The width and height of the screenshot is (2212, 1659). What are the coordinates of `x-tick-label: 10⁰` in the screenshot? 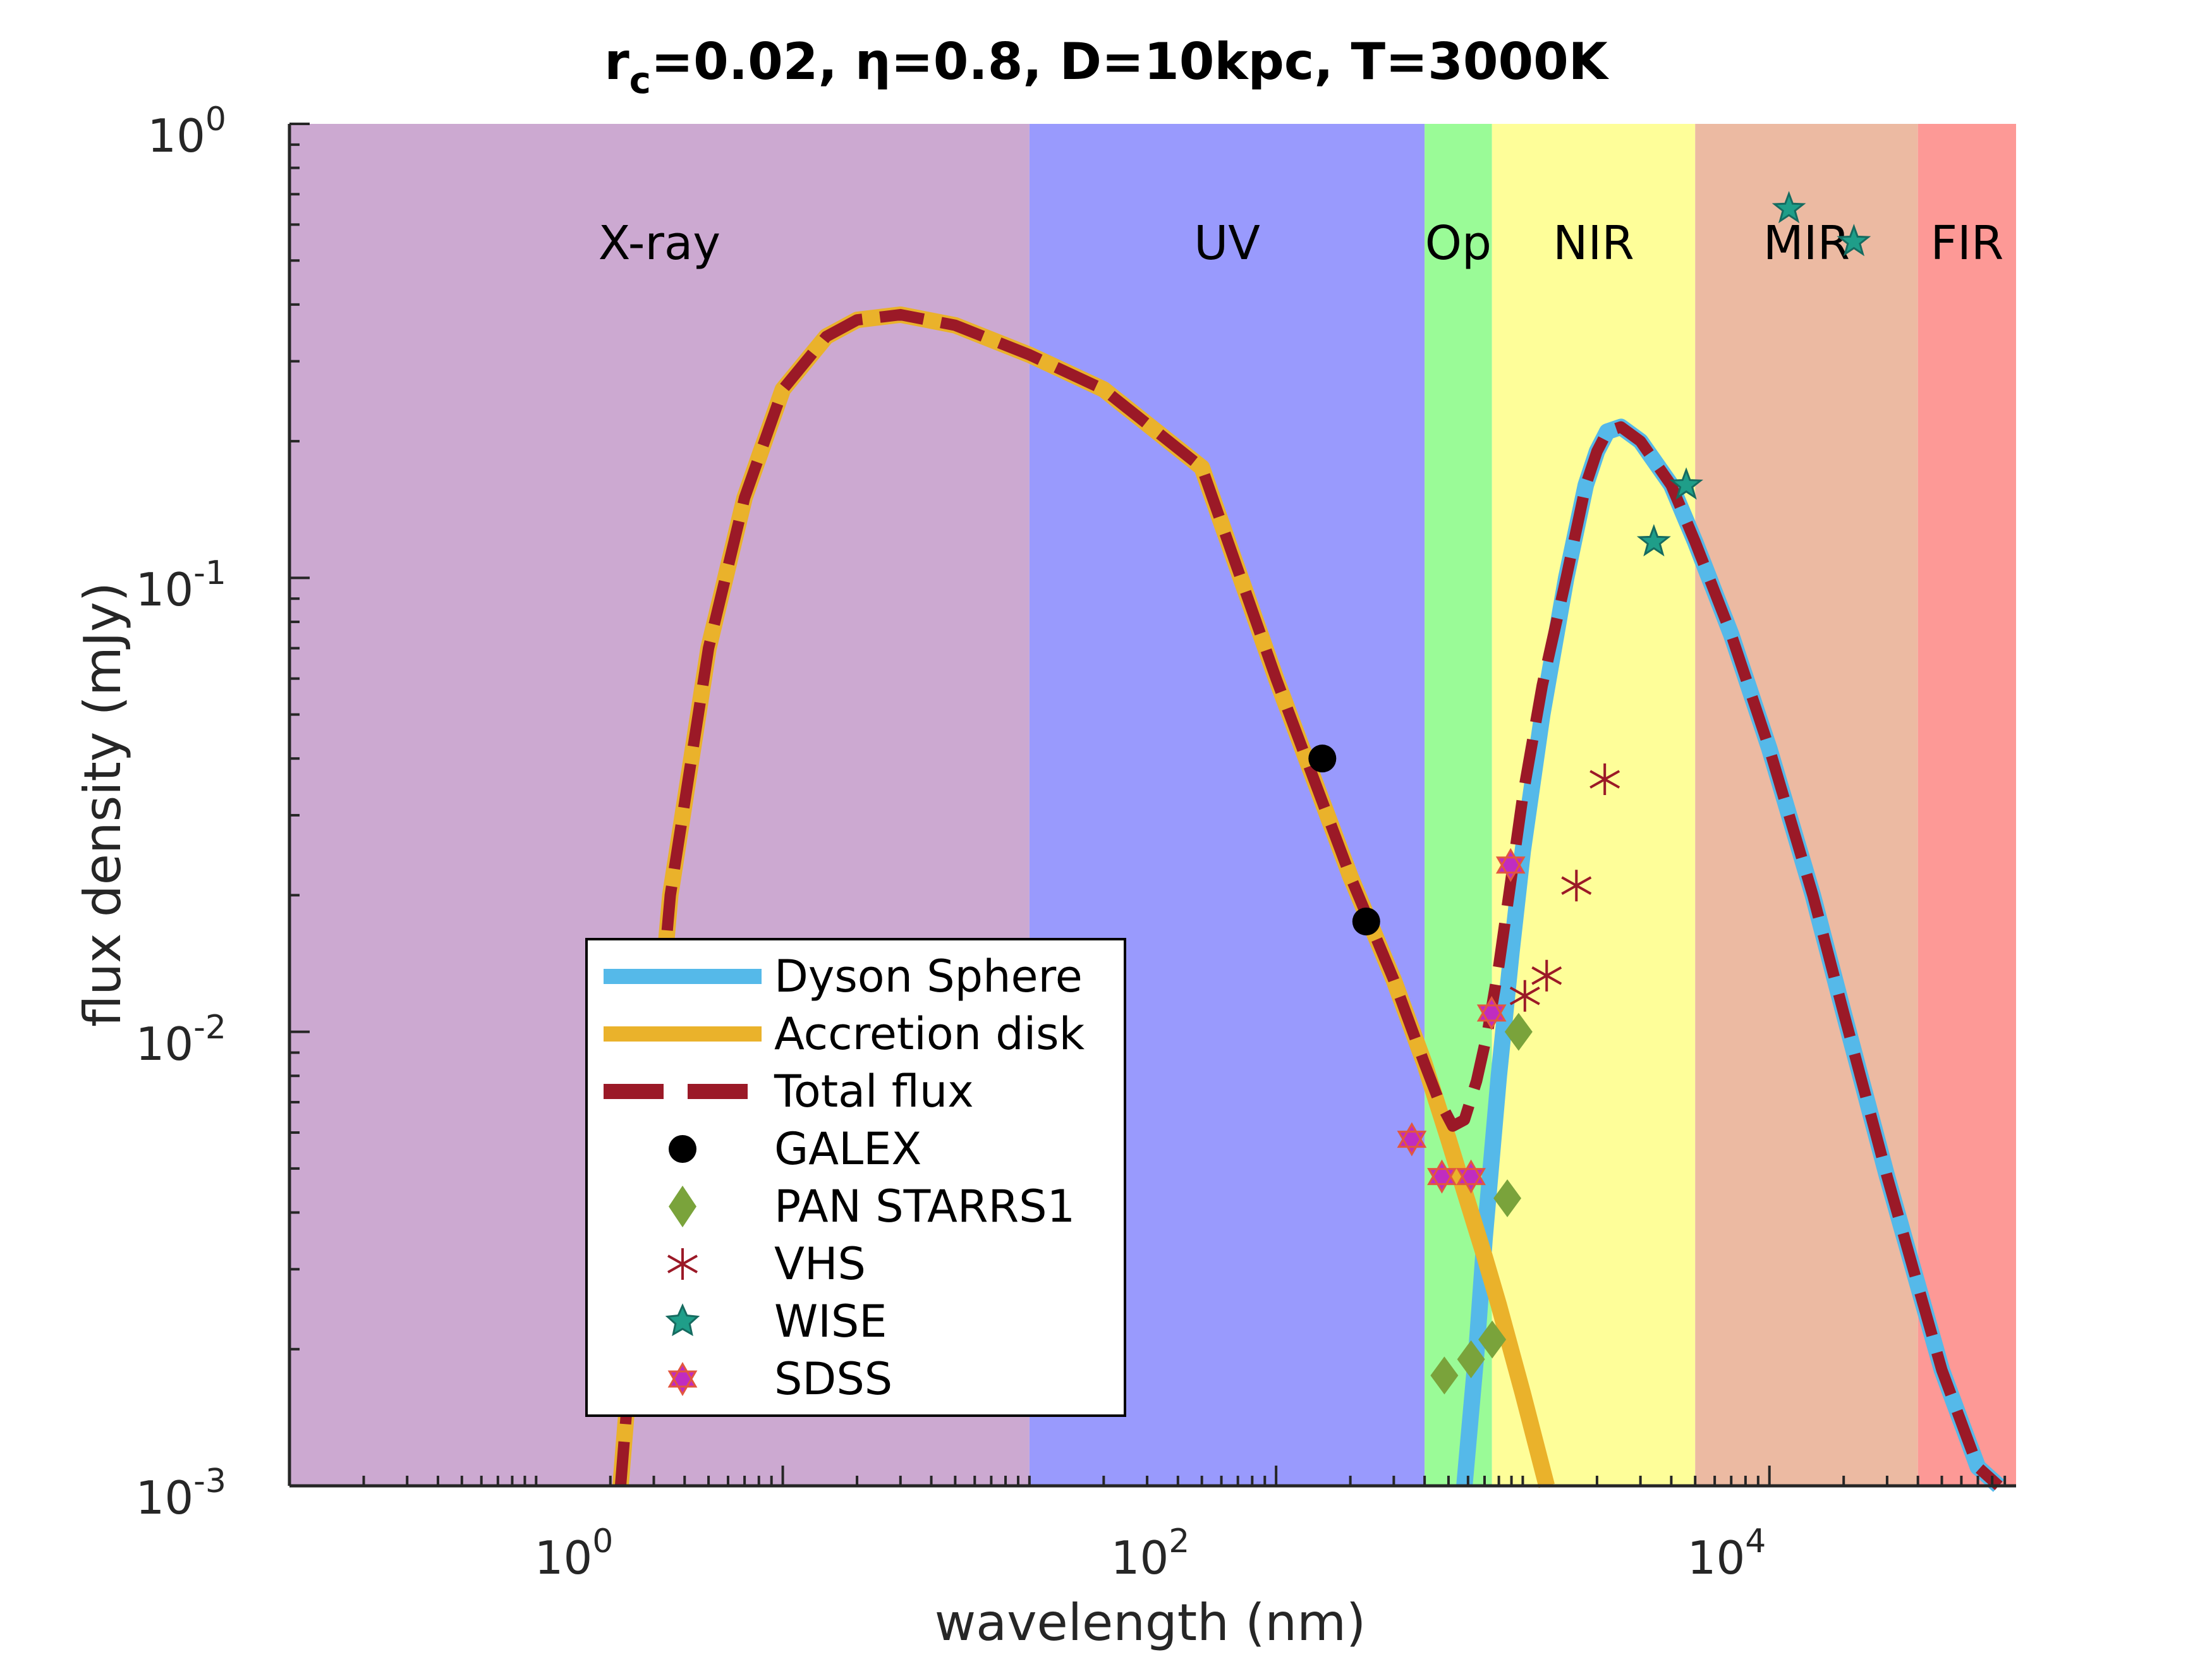 It's located at (574, 1553).